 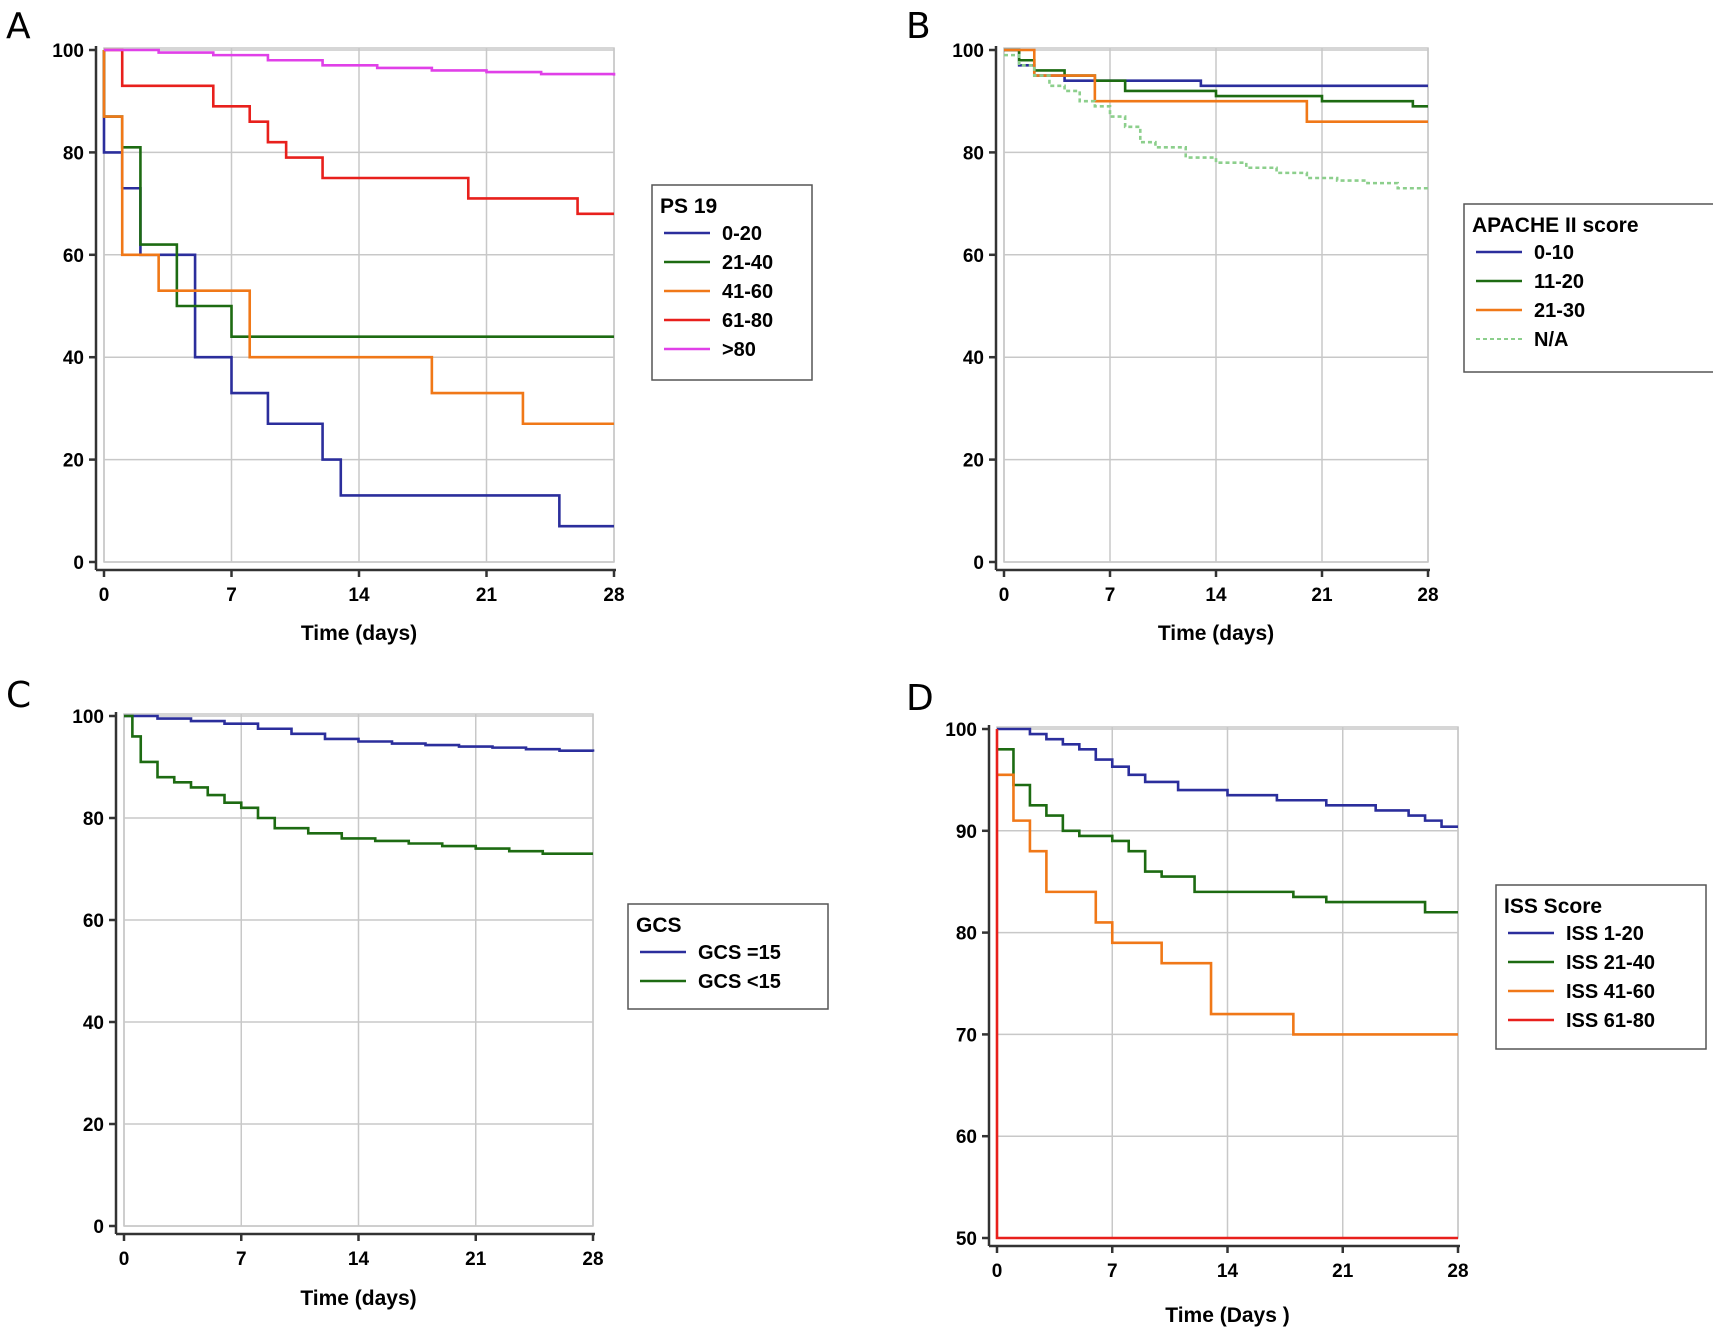 What do you see at coordinates (18, 695) in the screenshot?
I see `panel-label-c: C` at bounding box center [18, 695].